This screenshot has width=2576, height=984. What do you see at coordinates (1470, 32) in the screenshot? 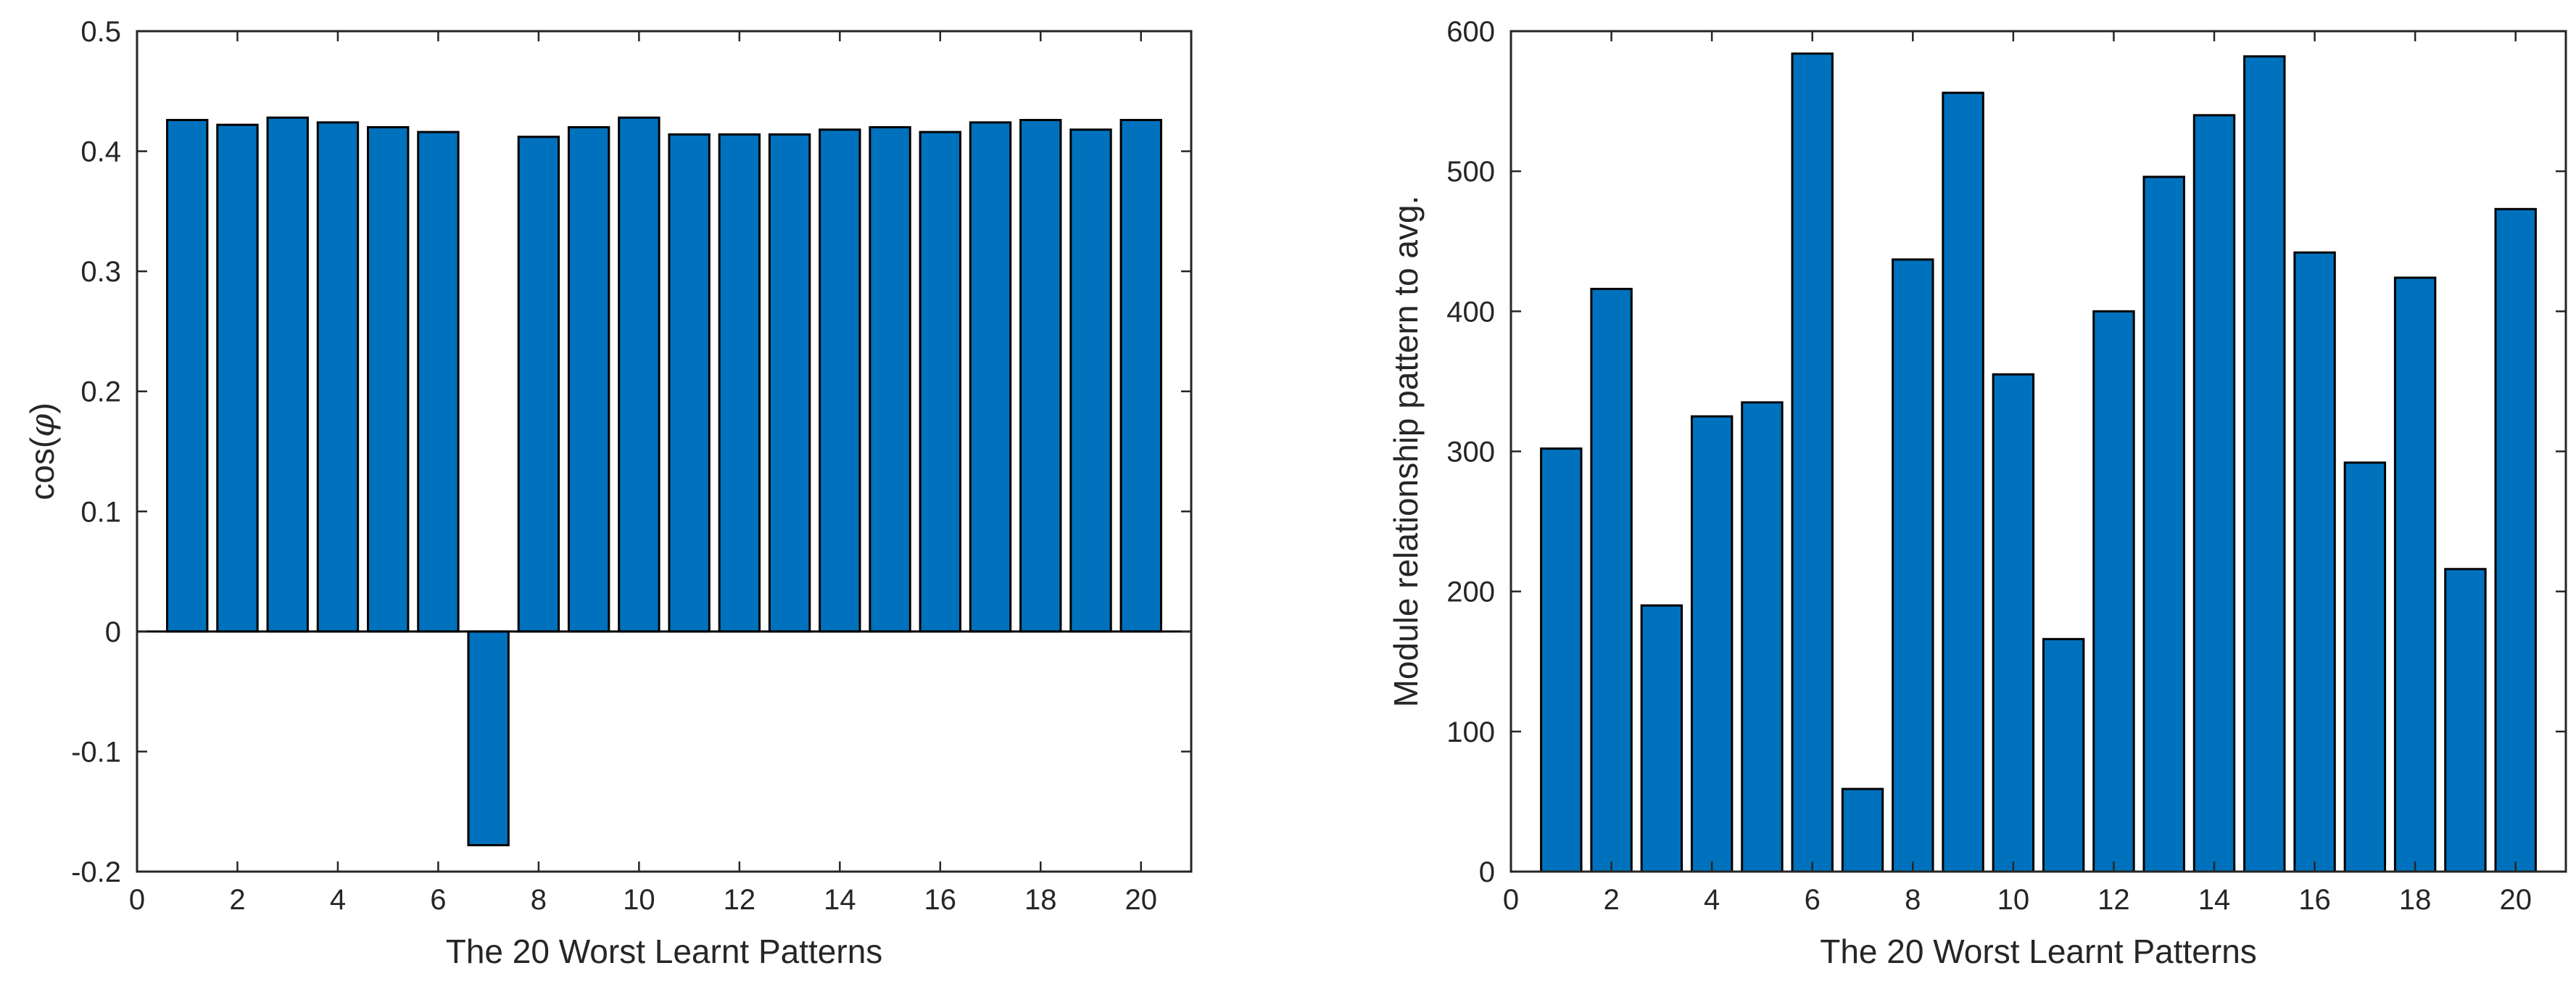
I see `right-ytick-label: 600` at bounding box center [1470, 32].